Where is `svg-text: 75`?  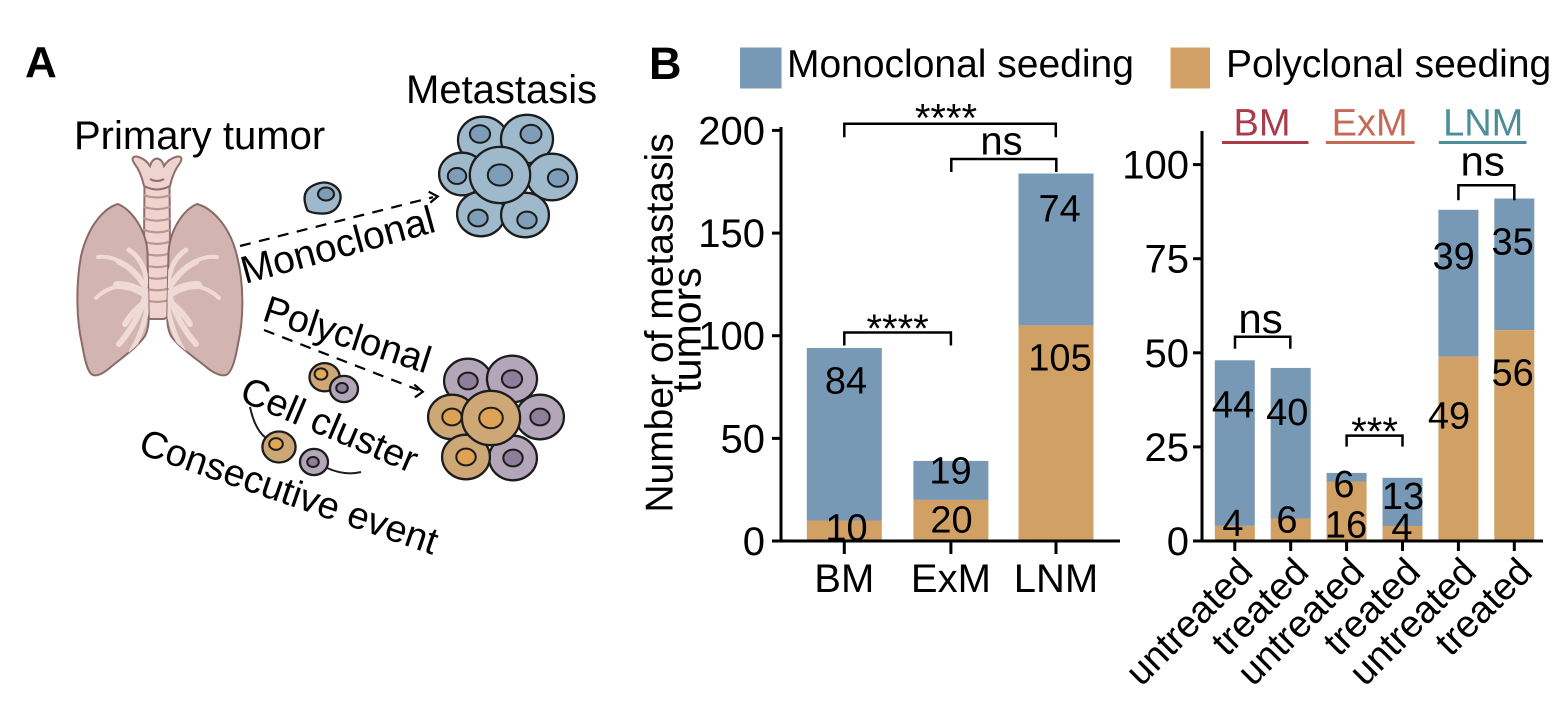 svg-text: 75 is located at coordinates (1167, 260).